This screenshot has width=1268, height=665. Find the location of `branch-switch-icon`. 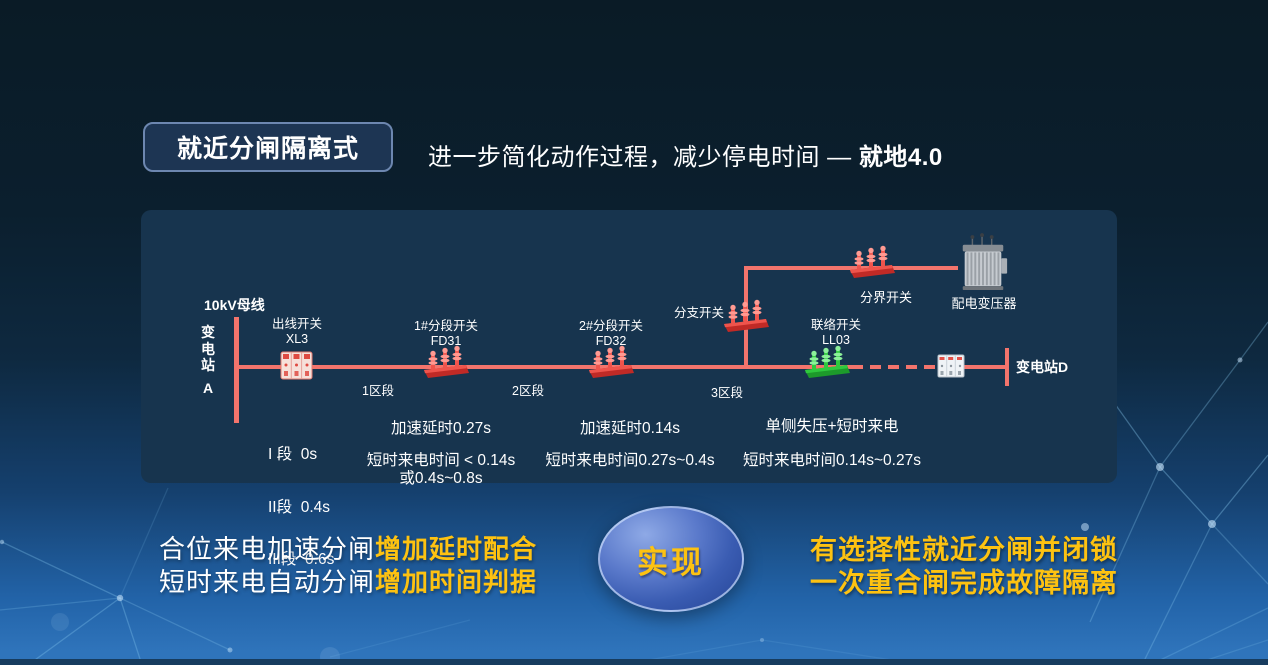

branch-switch-icon is located at coordinates (746, 316).